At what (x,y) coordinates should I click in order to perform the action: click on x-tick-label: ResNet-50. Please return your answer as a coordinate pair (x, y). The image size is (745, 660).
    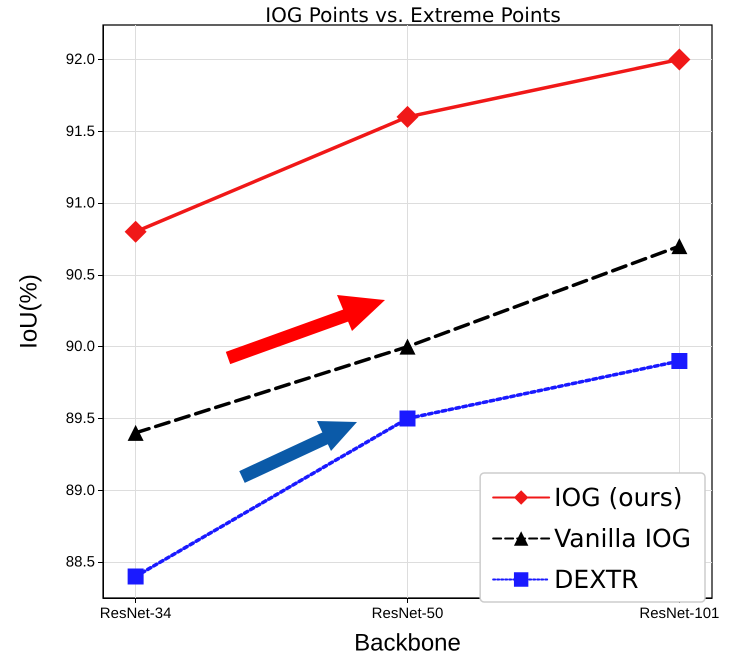
    Looking at the image, I should click on (408, 613).